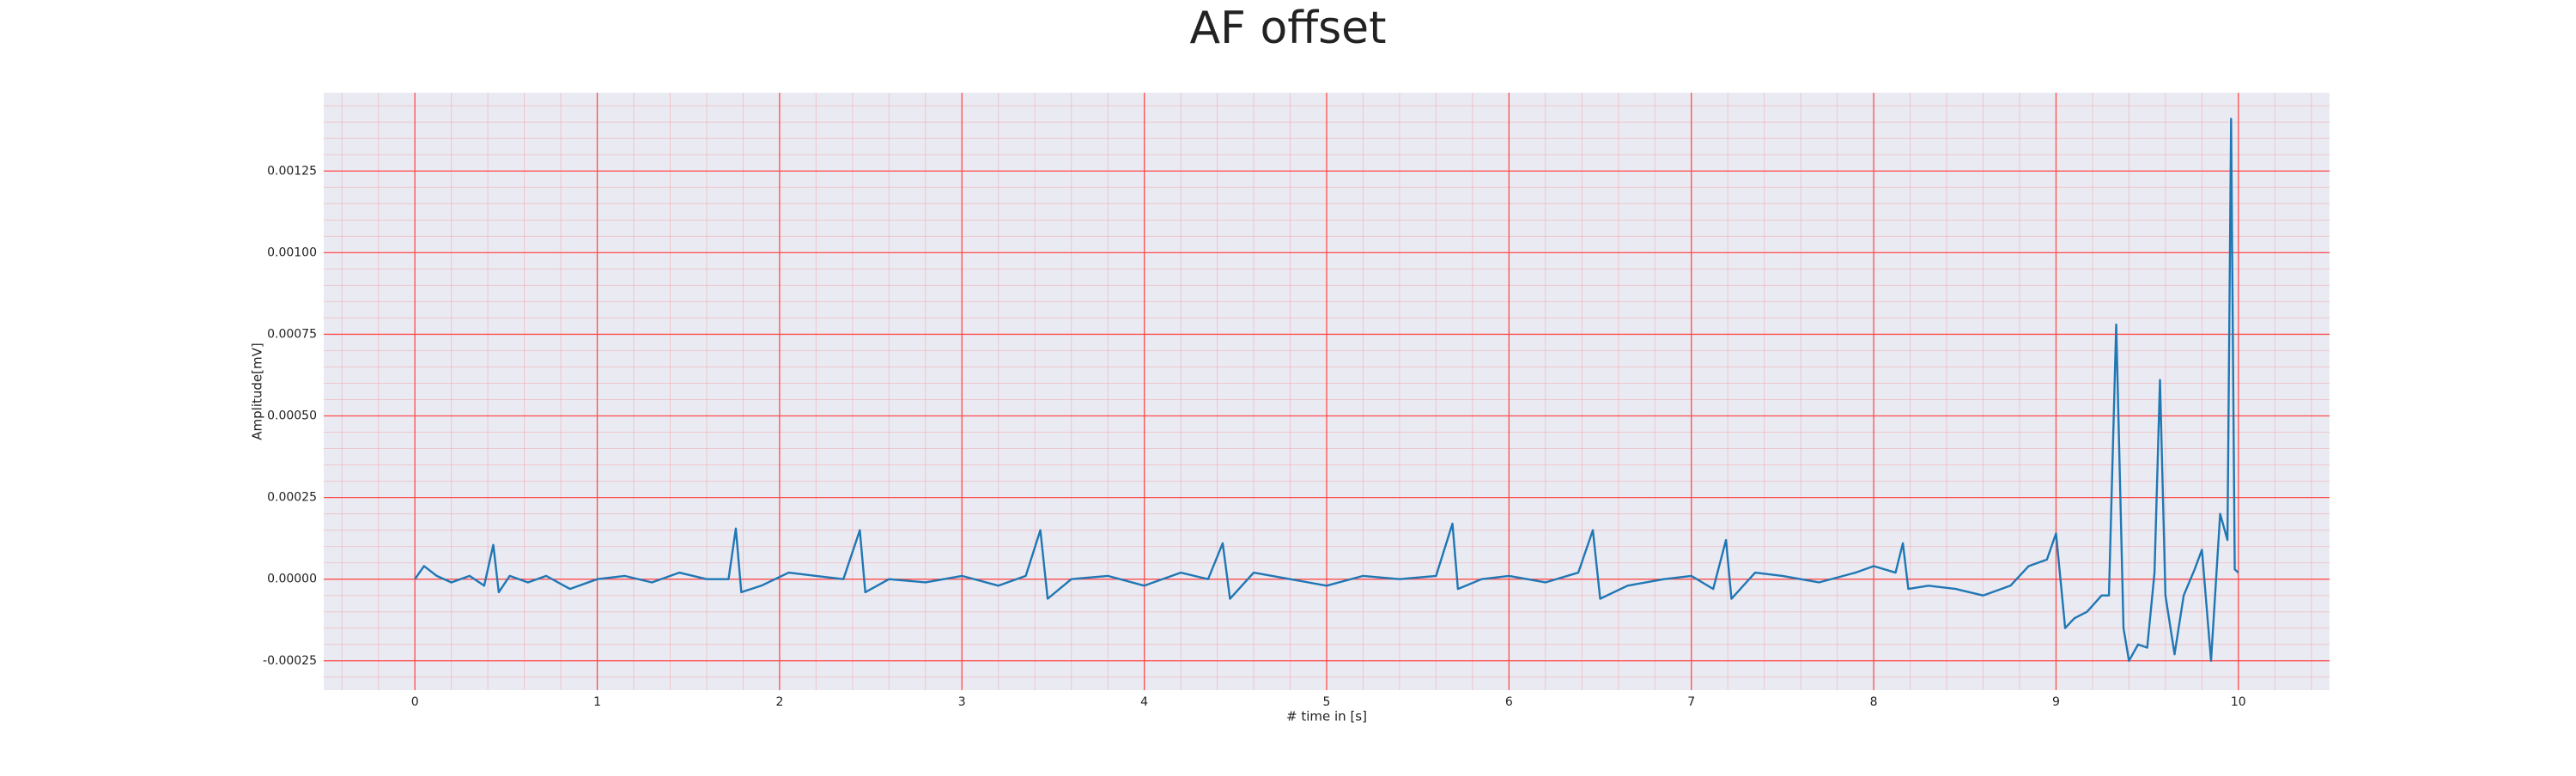  Describe the element at coordinates (415, 702) in the screenshot. I see `x-tick-label: 0` at that location.